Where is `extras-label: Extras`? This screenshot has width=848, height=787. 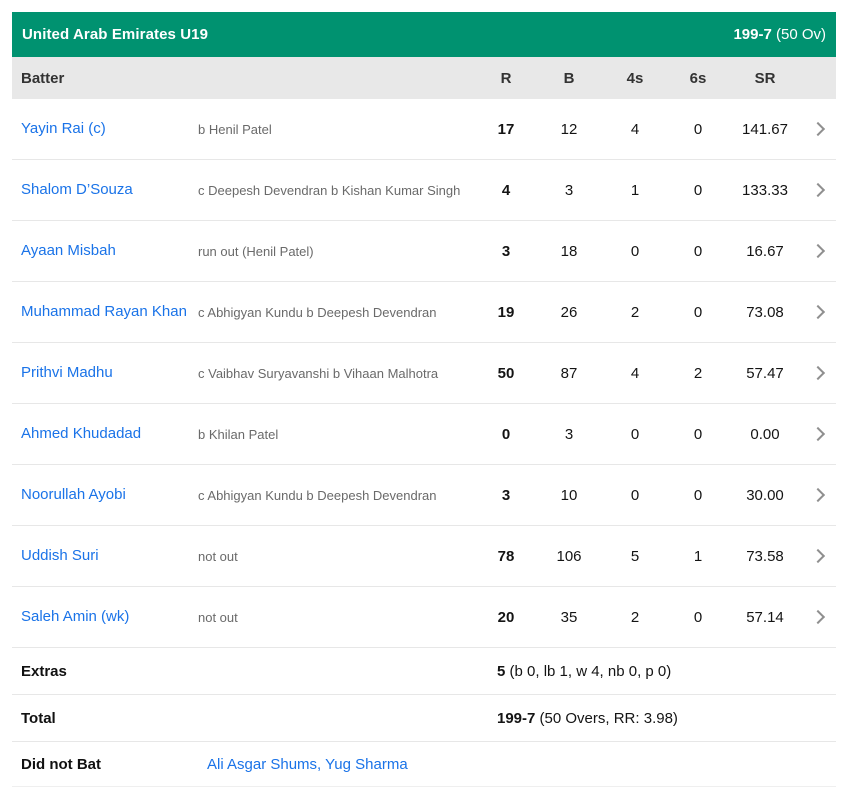 extras-label: Extras is located at coordinates (44, 671).